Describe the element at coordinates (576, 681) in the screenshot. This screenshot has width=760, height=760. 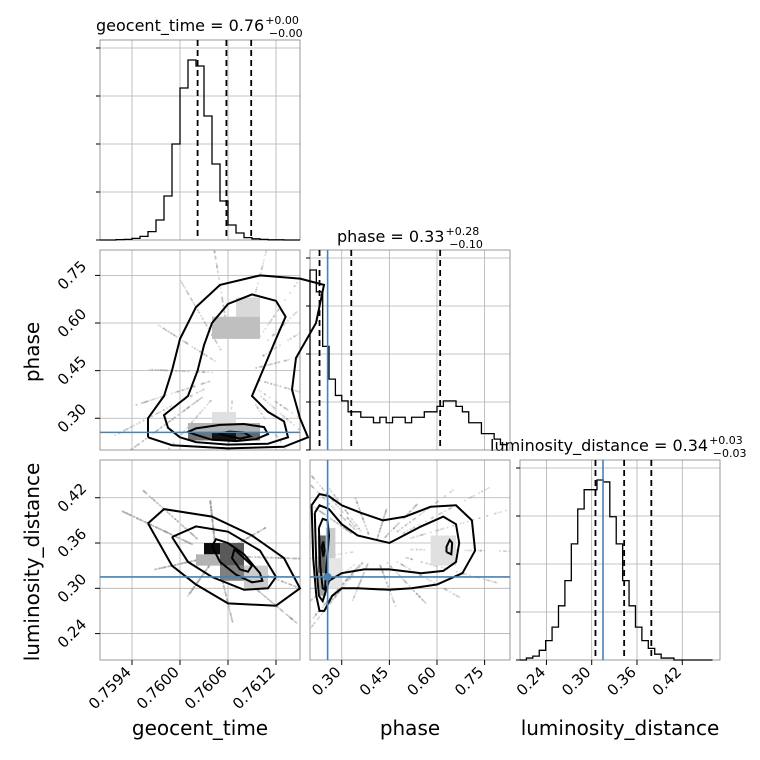
I see `x-tick-label-luminosity-distance: 0.30` at that location.